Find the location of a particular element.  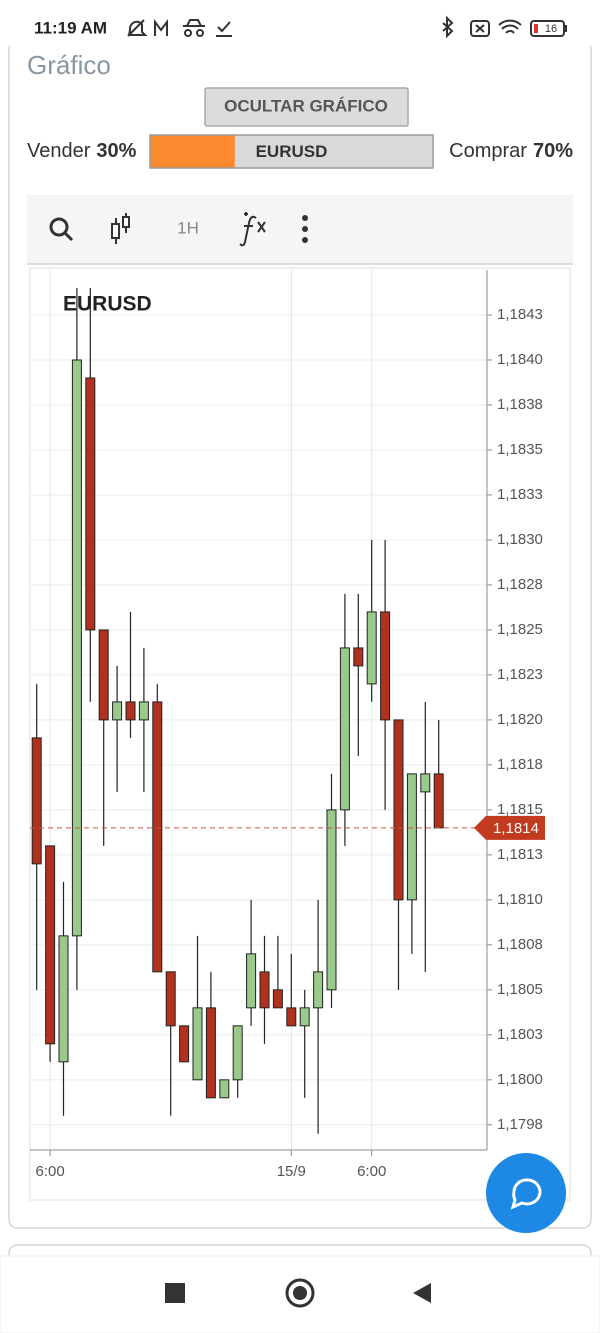

battery-text: 16 is located at coordinates (551, 29).